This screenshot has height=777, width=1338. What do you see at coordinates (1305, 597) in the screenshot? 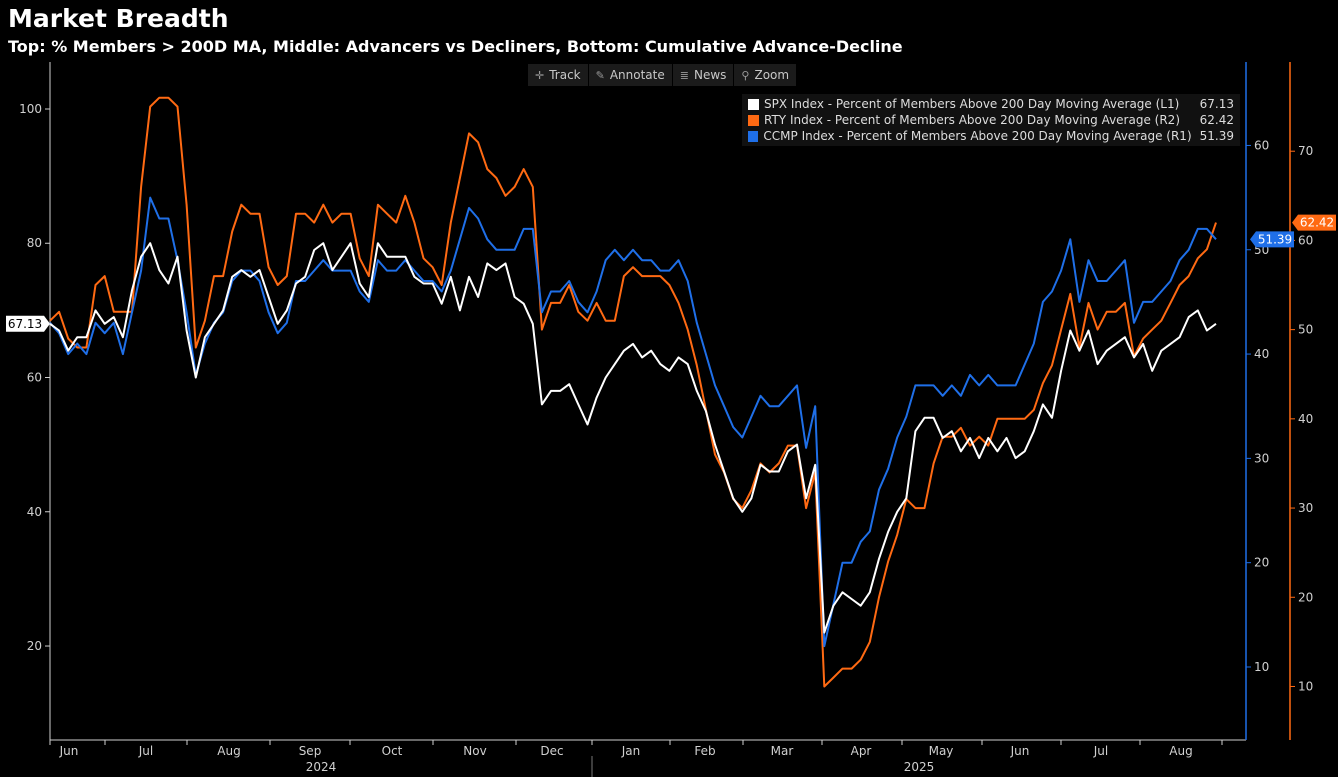
I see `right-r2-tick-label: 20` at bounding box center [1305, 597].